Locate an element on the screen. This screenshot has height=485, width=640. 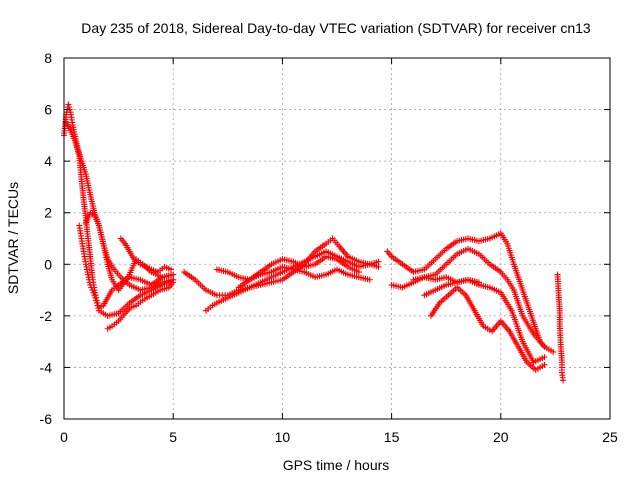
y-tick-label: -6 is located at coordinates (46, 419).